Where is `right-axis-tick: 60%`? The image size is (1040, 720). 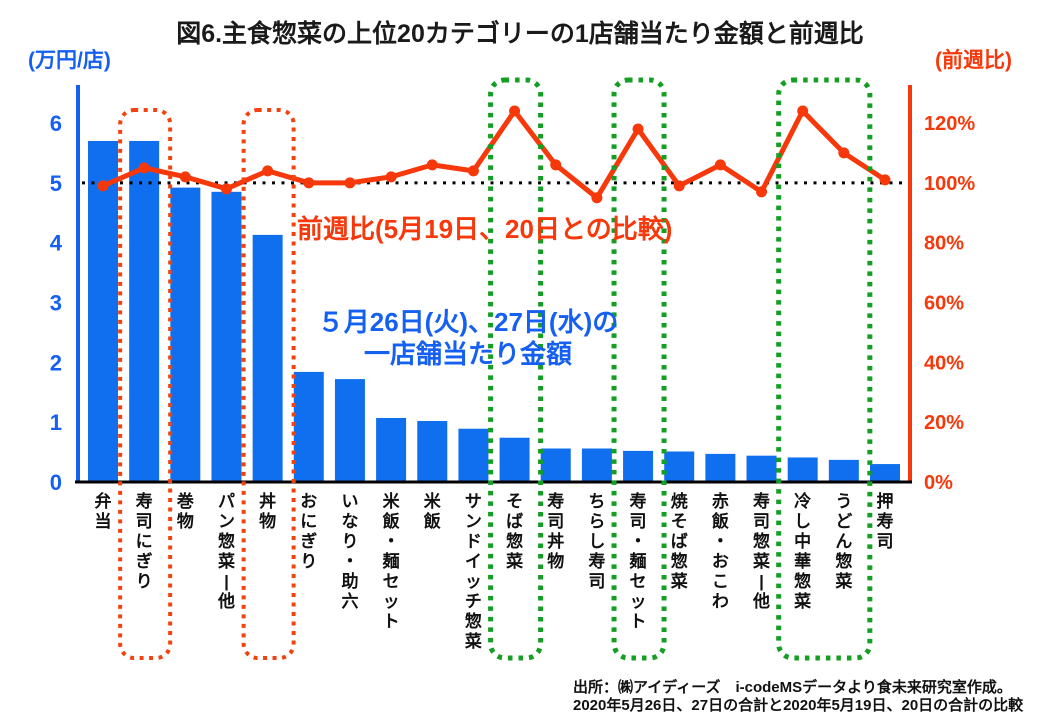
right-axis-tick: 60% is located at coordinates (944, 304).